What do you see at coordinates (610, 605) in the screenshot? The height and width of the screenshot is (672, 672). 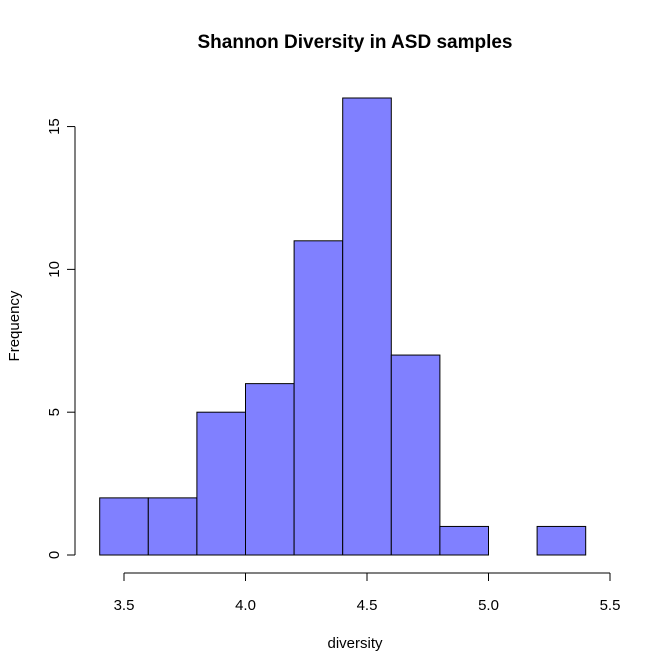 I see `x-tick-label-4: 5.5` at bounding box center [610, 605].